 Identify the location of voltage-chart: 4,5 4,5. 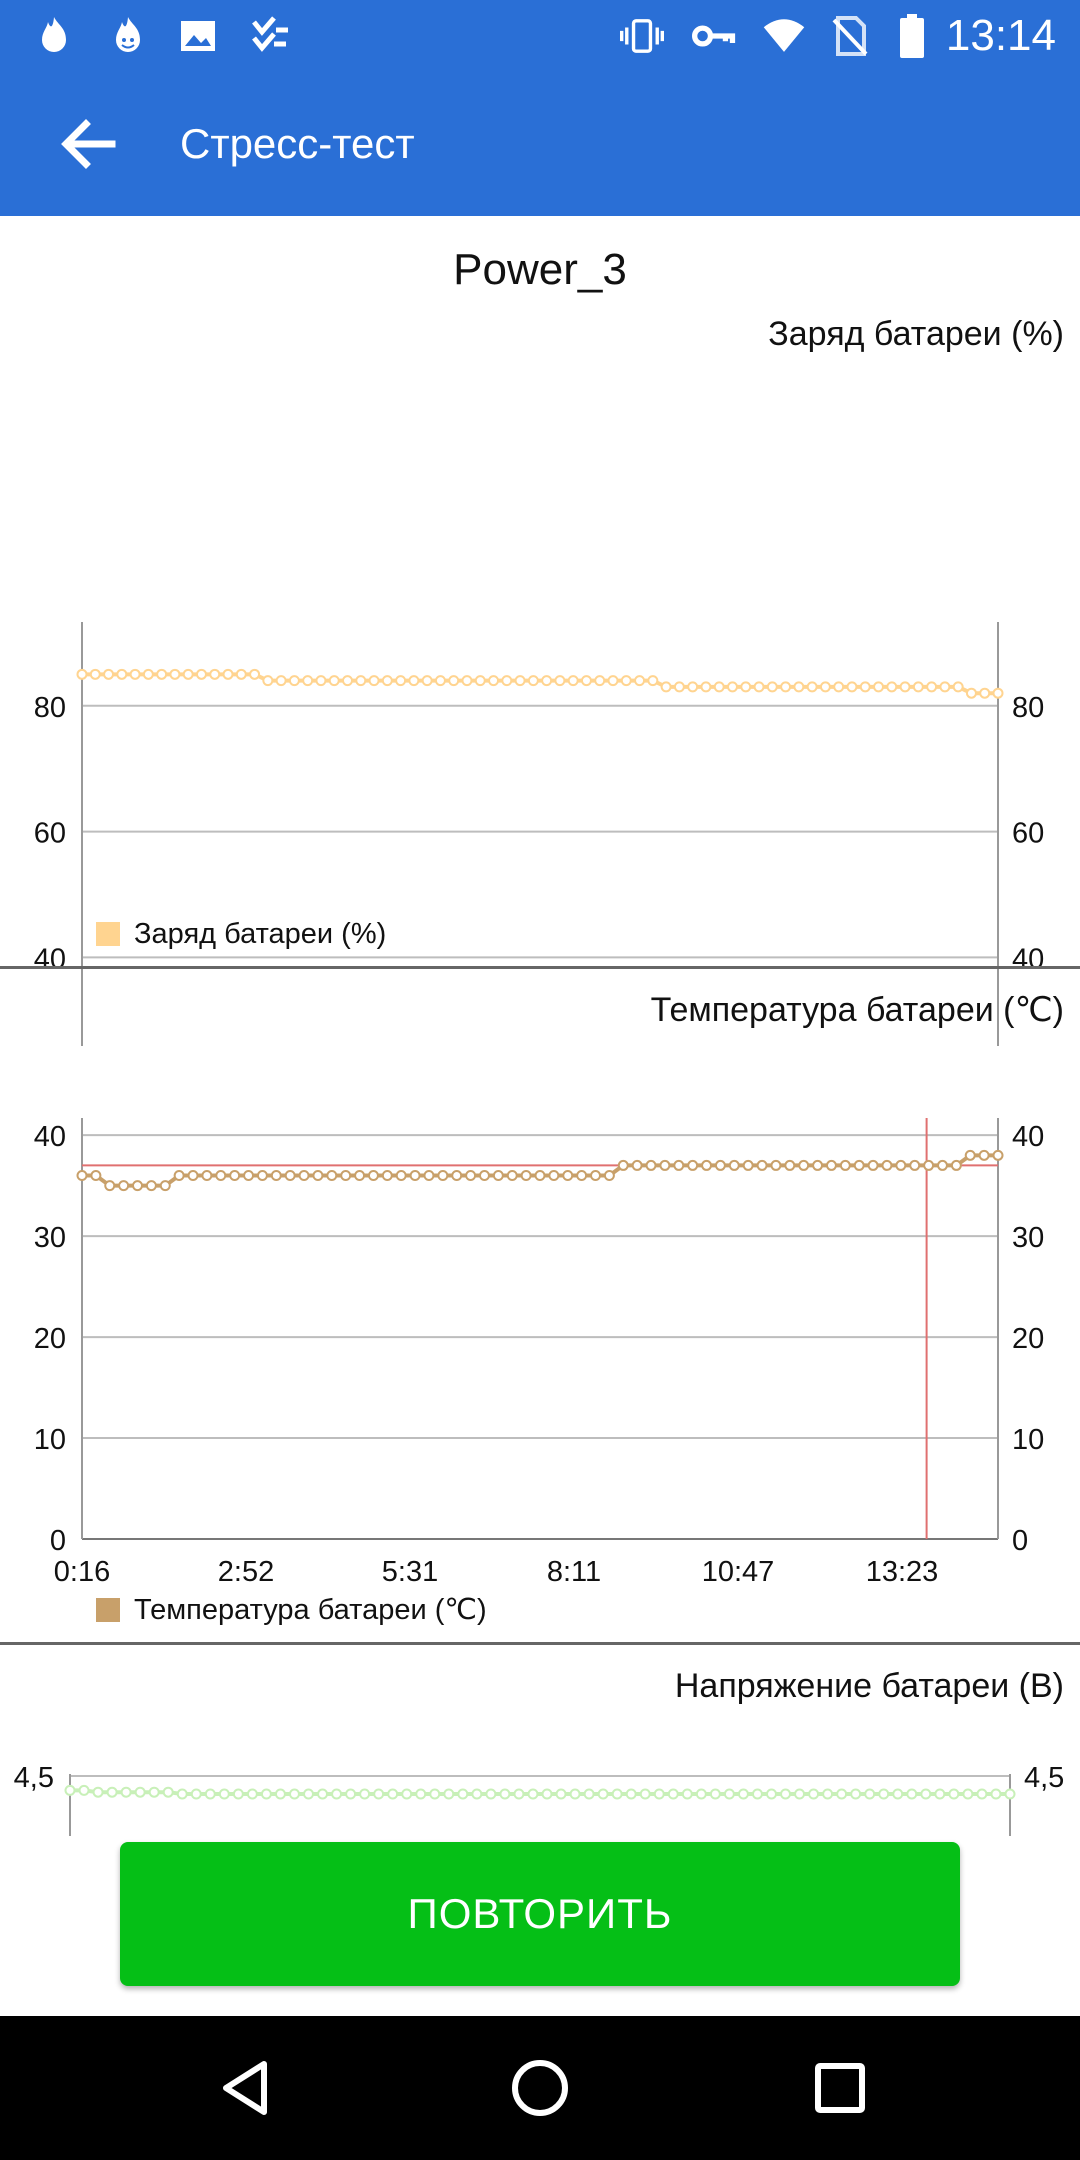
(539, 1799).